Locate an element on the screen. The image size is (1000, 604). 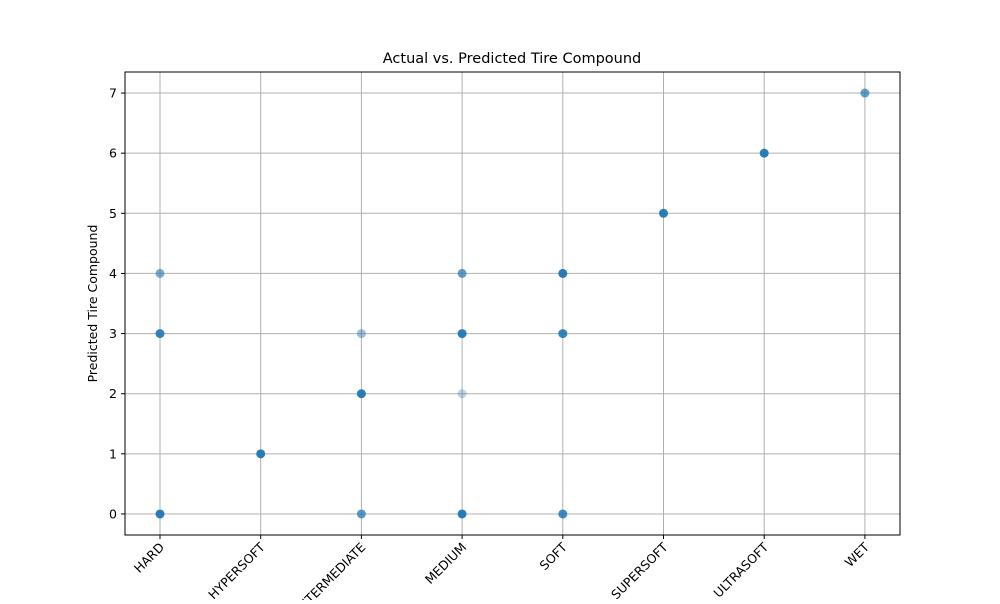
y-tick-label: 7 is located at coordinates (113, 93).